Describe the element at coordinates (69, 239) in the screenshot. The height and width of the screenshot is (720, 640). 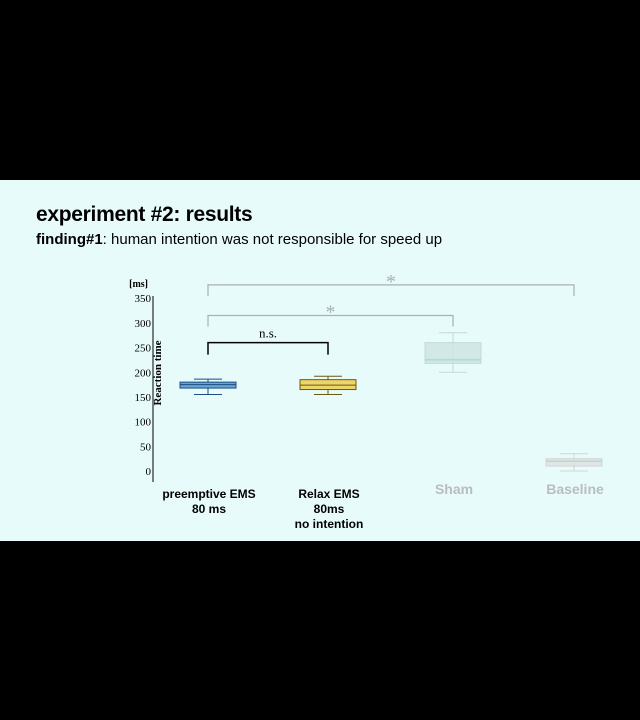
I see `finding-label: finding#1` at that location.